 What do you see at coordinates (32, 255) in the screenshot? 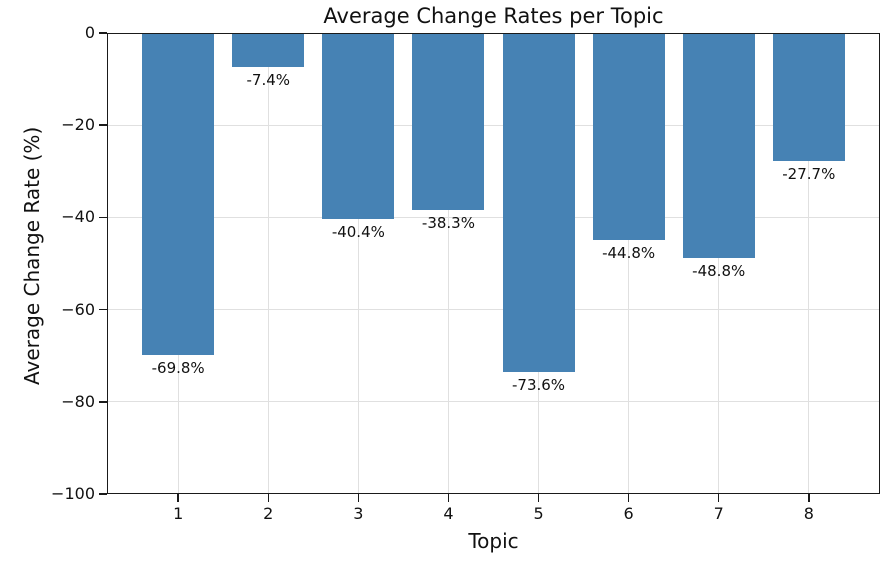
I see `y-axis-label: Average Change Rate (%)` at bounding box center [32, 255].